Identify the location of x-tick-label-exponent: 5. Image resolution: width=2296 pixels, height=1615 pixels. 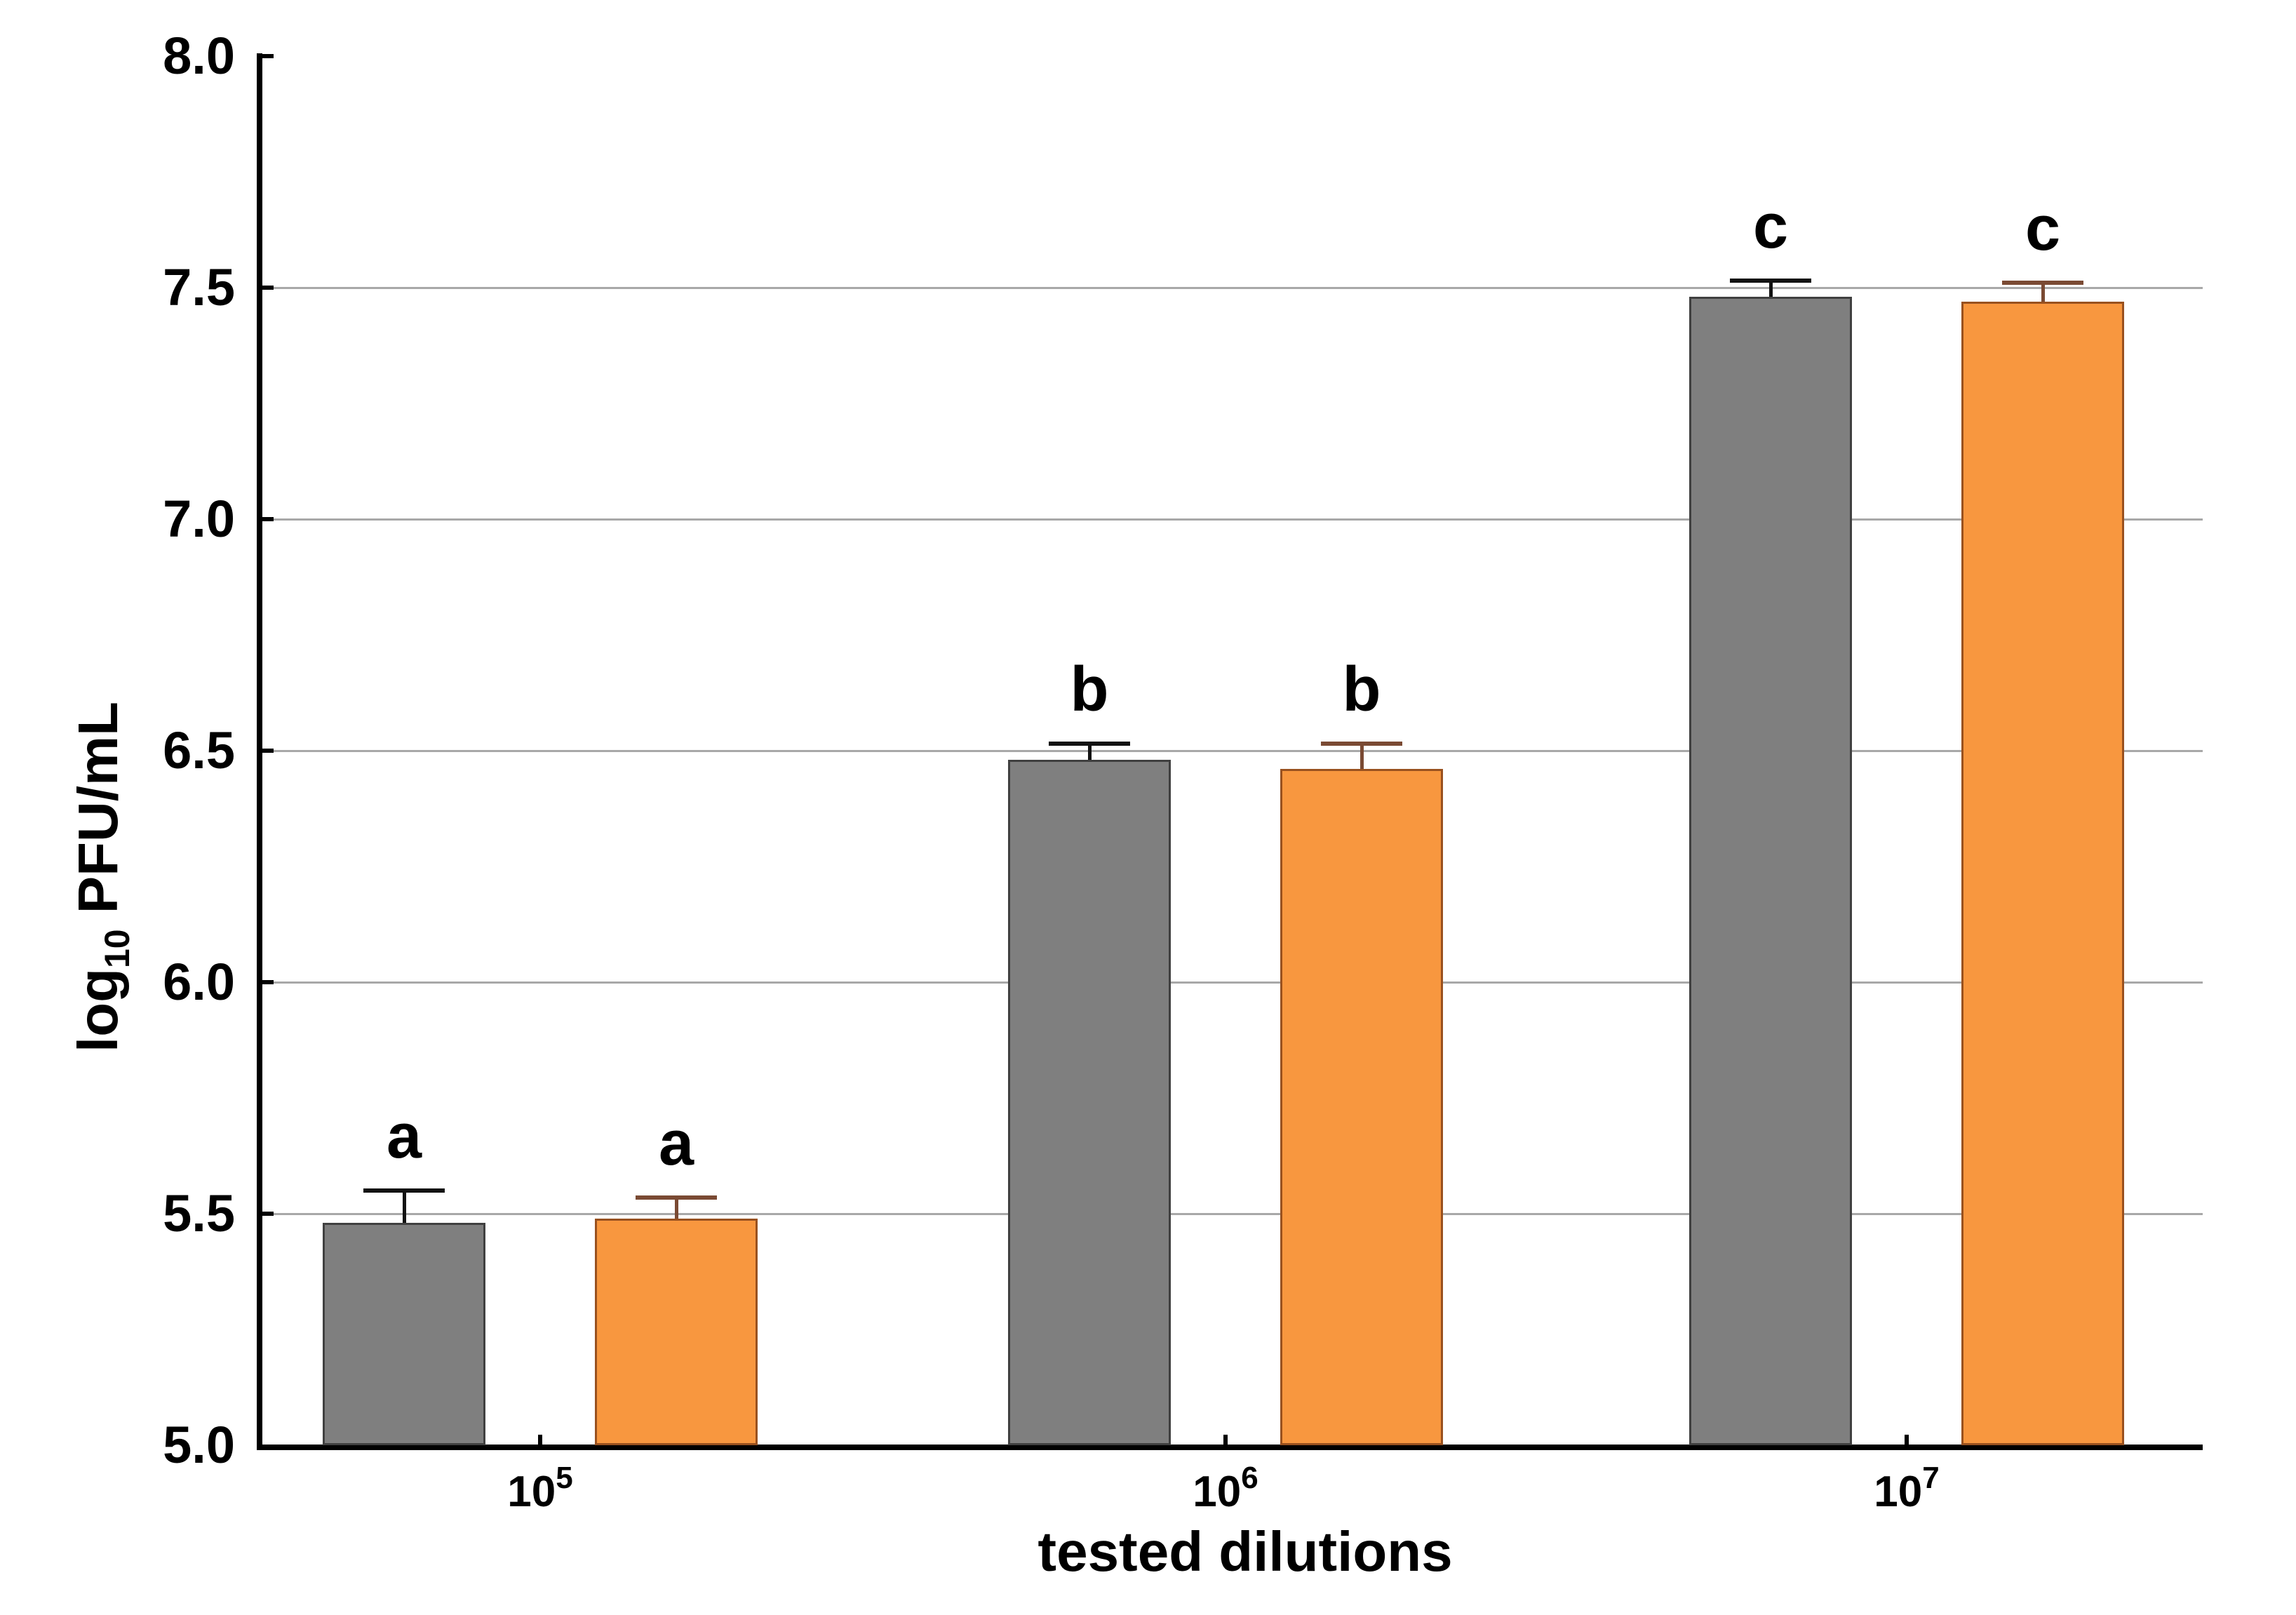
(564, 1478).